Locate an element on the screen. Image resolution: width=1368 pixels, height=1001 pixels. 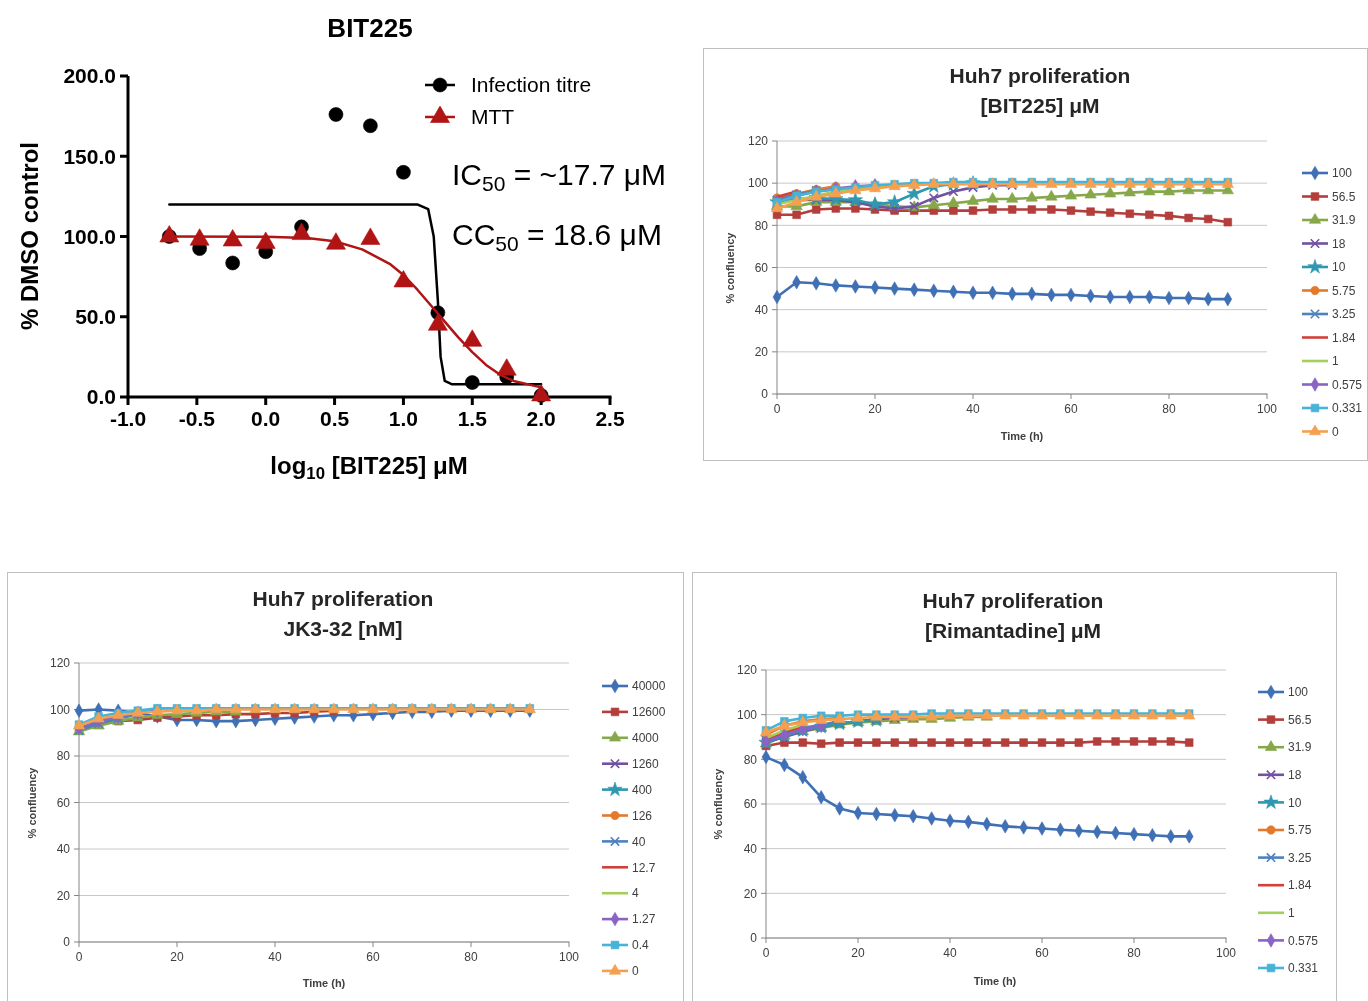
y-tick-label: 200.0 is located at coordinates (89, 76).